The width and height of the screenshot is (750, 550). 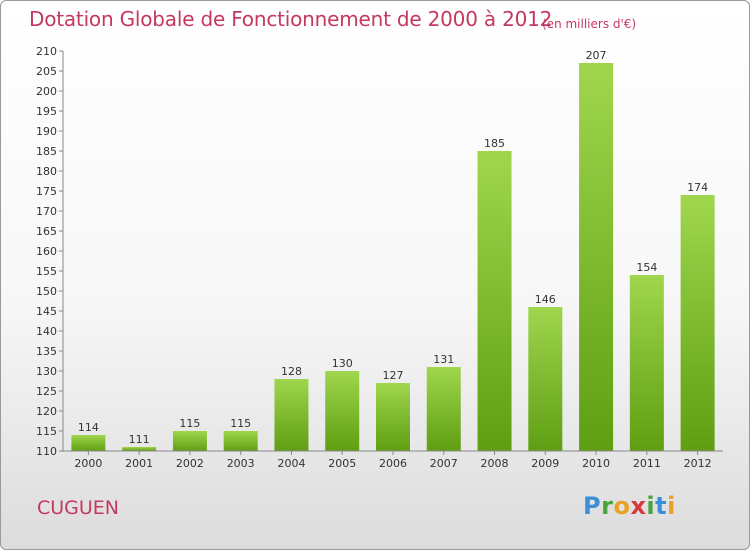 What do you see at coordinates (46, 371) in the screenshot?
I see `y-tick-label: 130` at bounding box center [46, 371].